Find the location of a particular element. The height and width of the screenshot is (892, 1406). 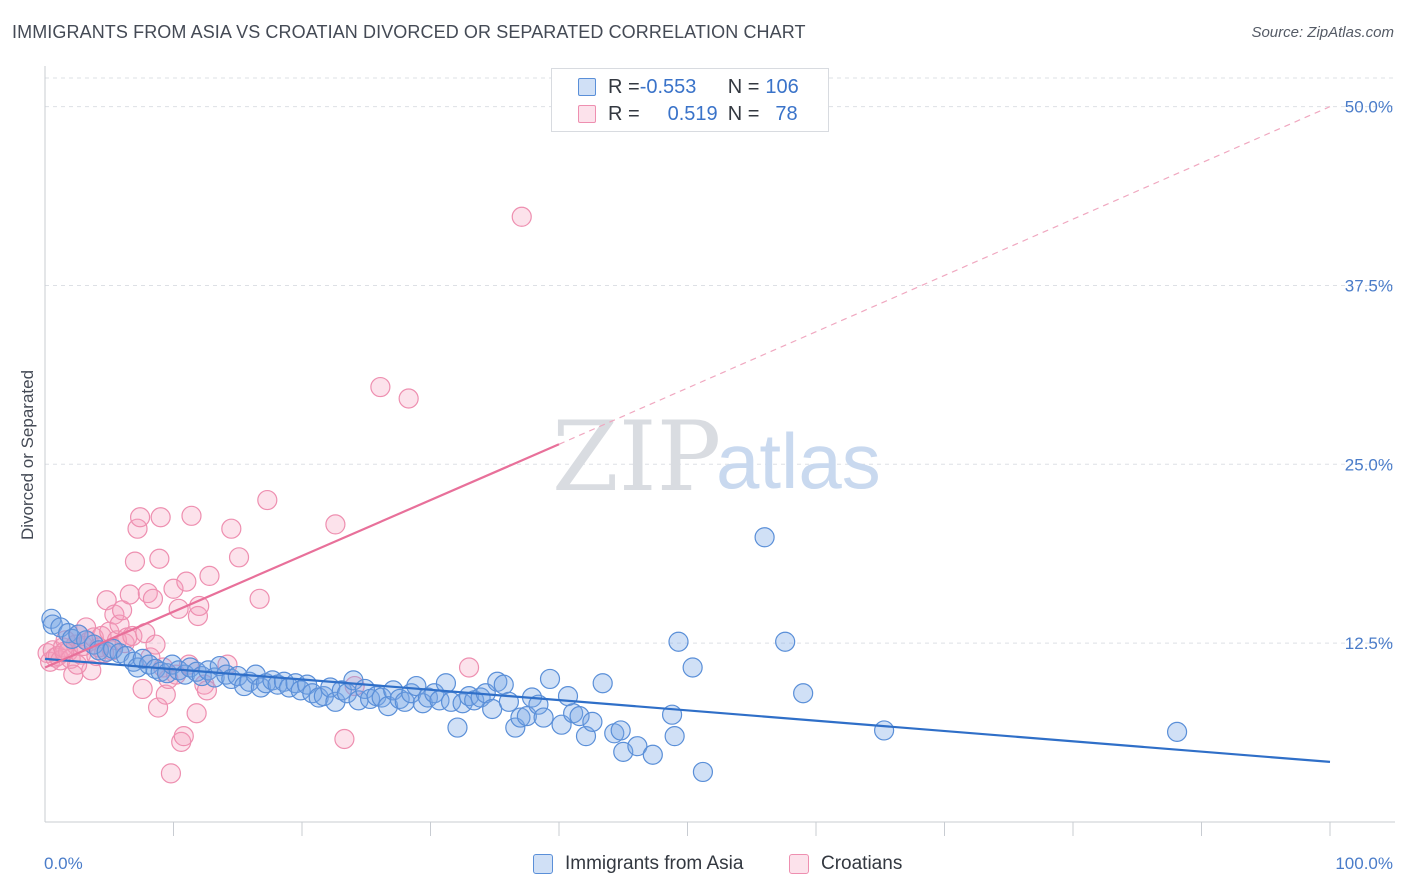

legend-row-asia: R = -0.553 N = 106 is located at coordinates (688, 87).